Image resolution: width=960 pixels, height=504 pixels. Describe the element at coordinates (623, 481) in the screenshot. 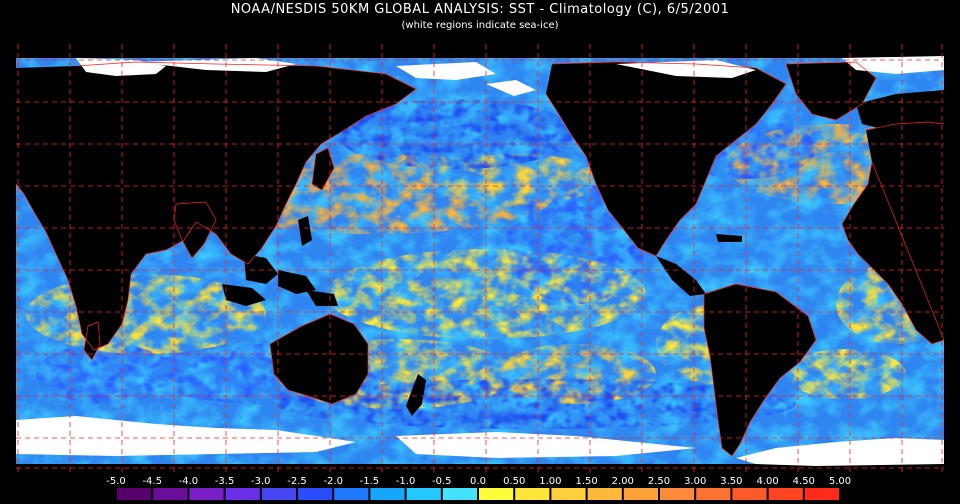

I see `colorbar-tick-label: 2.00` at that location.